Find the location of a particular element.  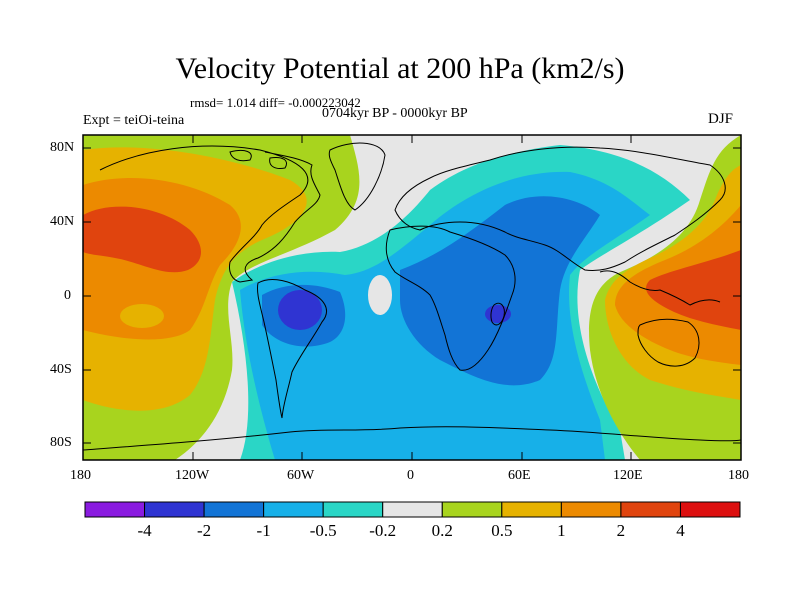

coastline-arctic-islands is located at coordinates (258, 159).